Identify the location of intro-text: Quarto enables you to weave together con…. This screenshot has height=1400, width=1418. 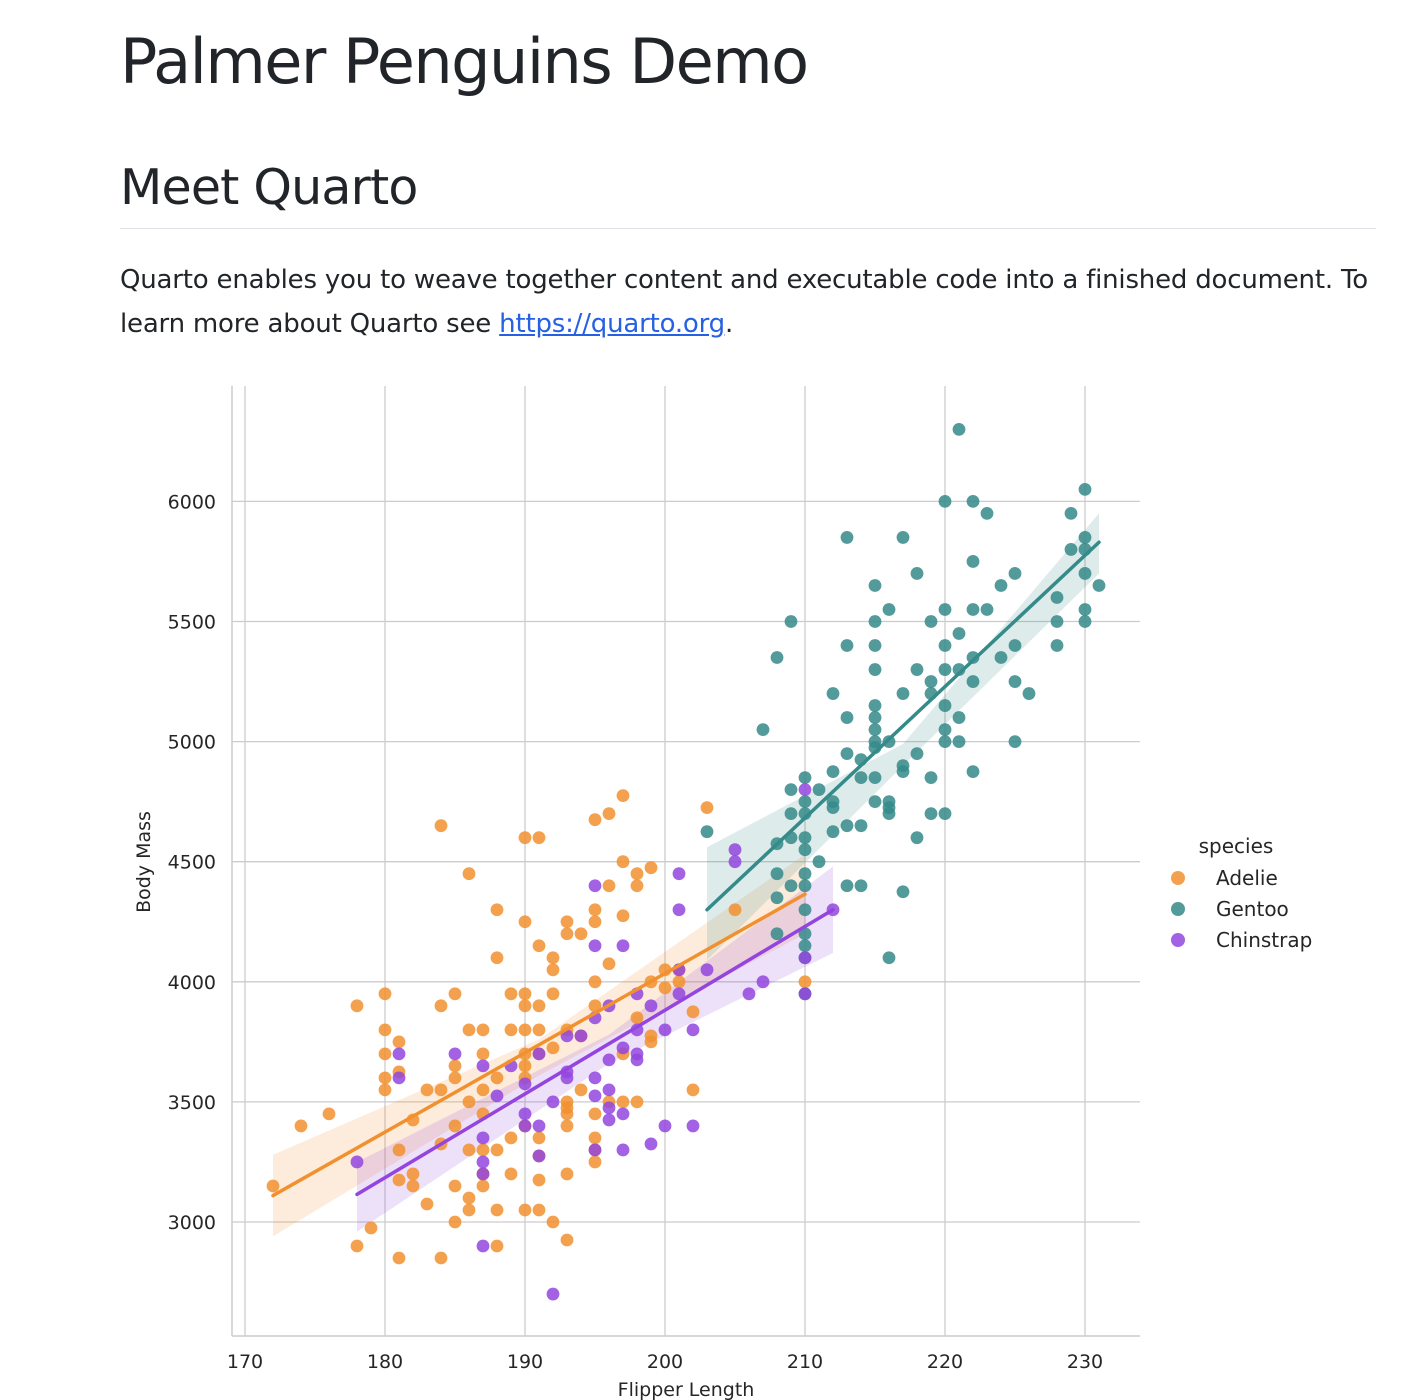
(744, 302).